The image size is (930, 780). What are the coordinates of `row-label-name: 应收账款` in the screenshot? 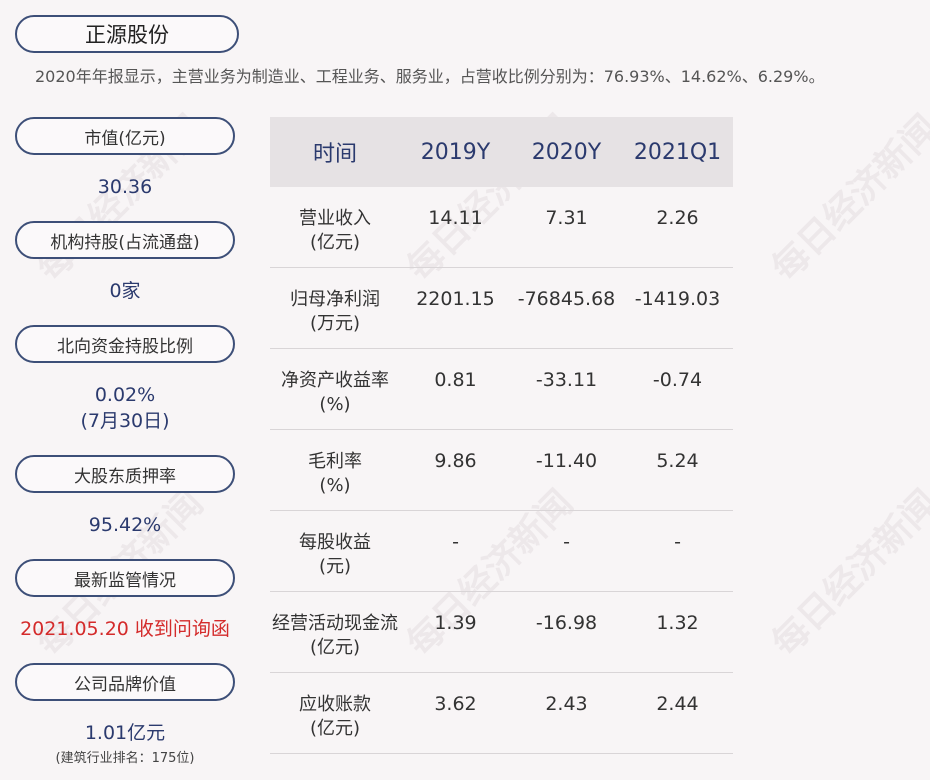 It's located at (335, 704).